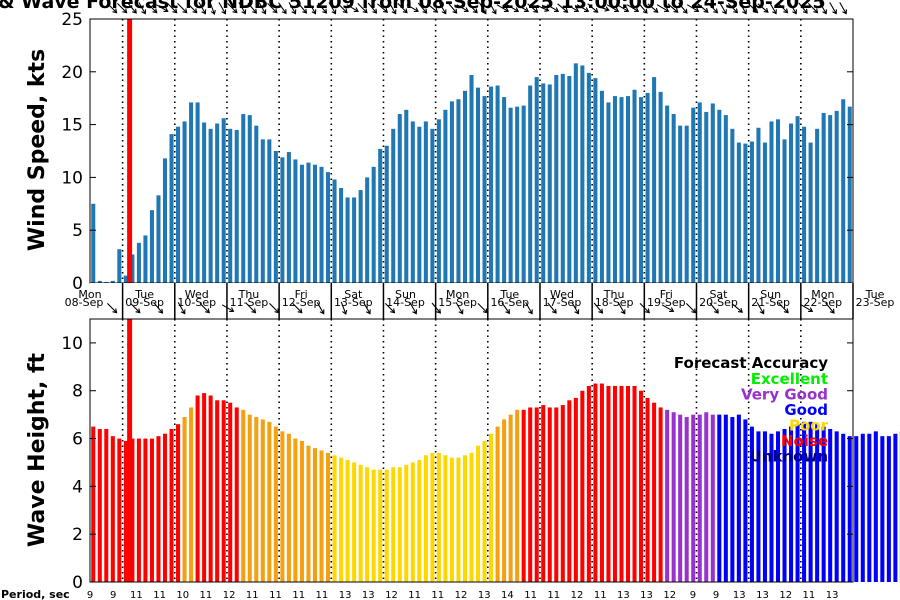  I want to click on period-label: Period, sec, so click(35, 594).